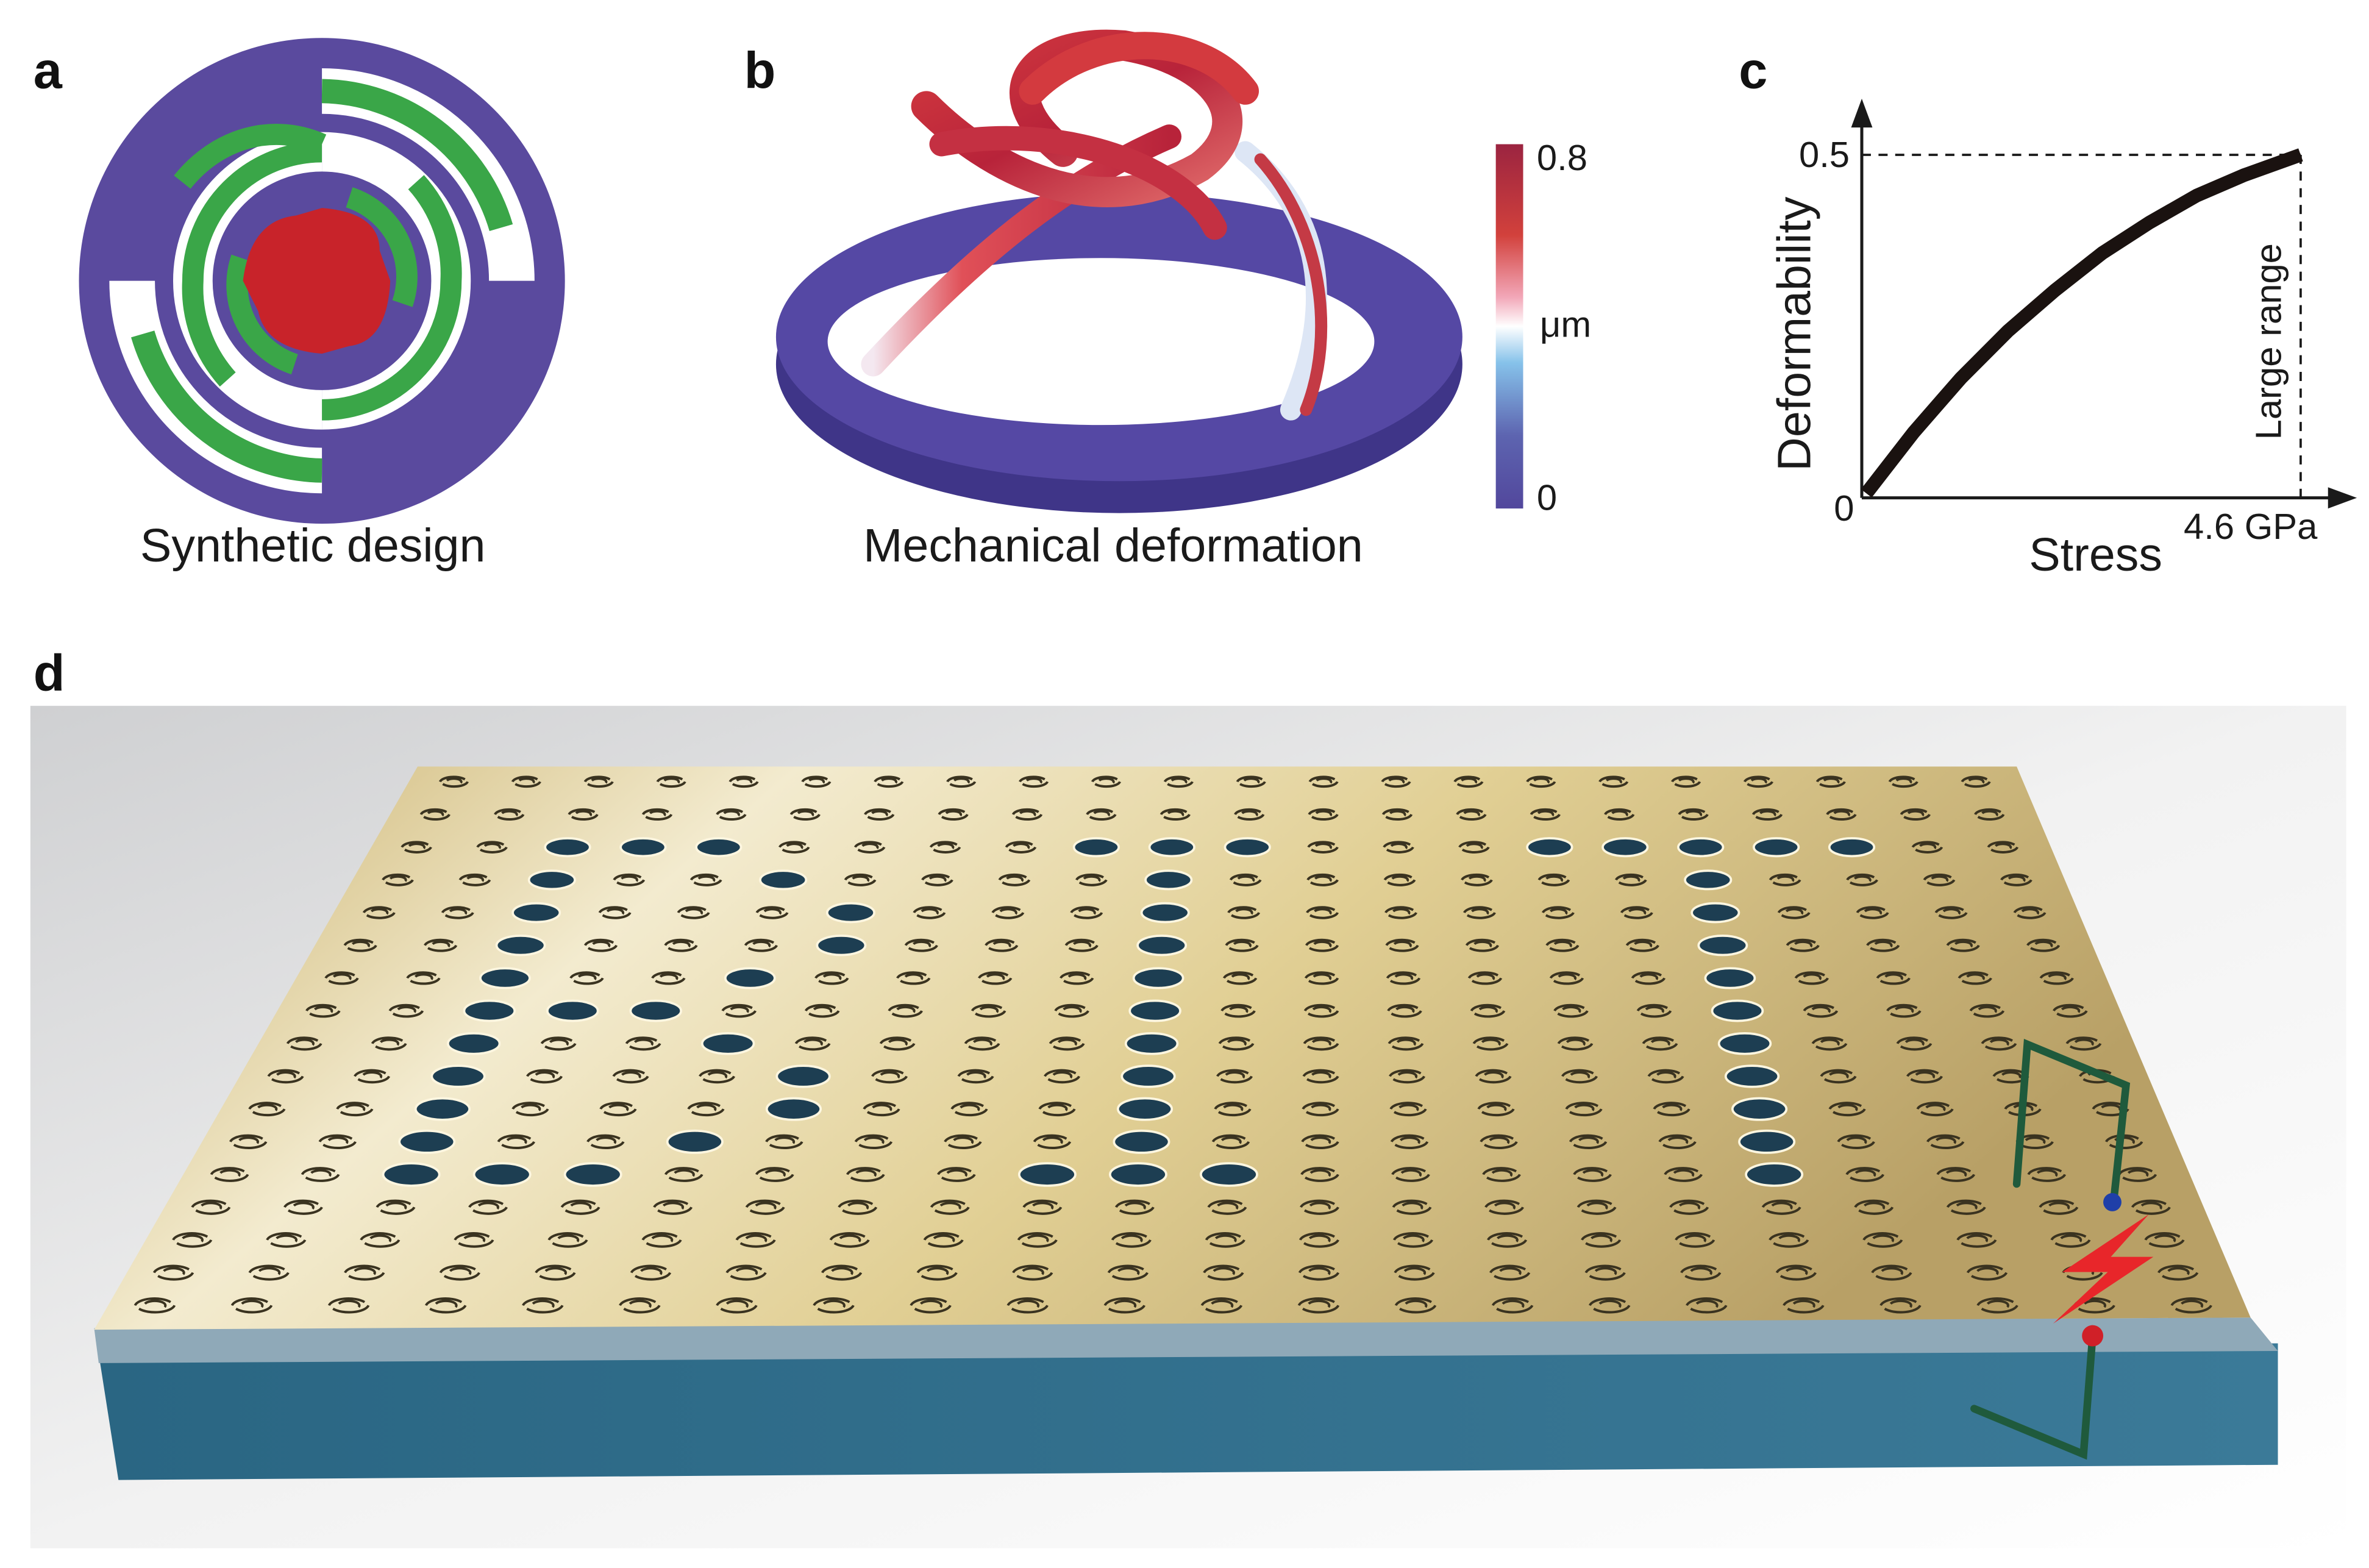 Image resolution: width=2369 pixels, height=1568 pixels. What do you see at coordinates (317, 281) in the screenshot?
I see `center-pinwheel` at bounding box center [317, 281].